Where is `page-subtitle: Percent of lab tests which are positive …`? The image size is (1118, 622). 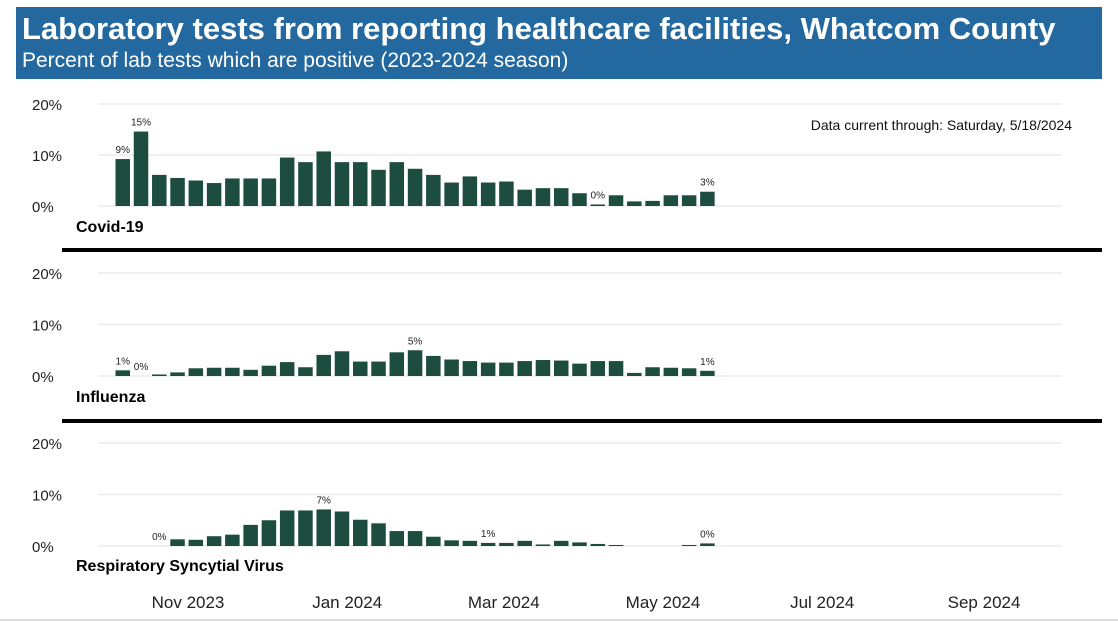 page-subtitle: Percent of lab tests which are positive … is located at coordinates (295, 60).